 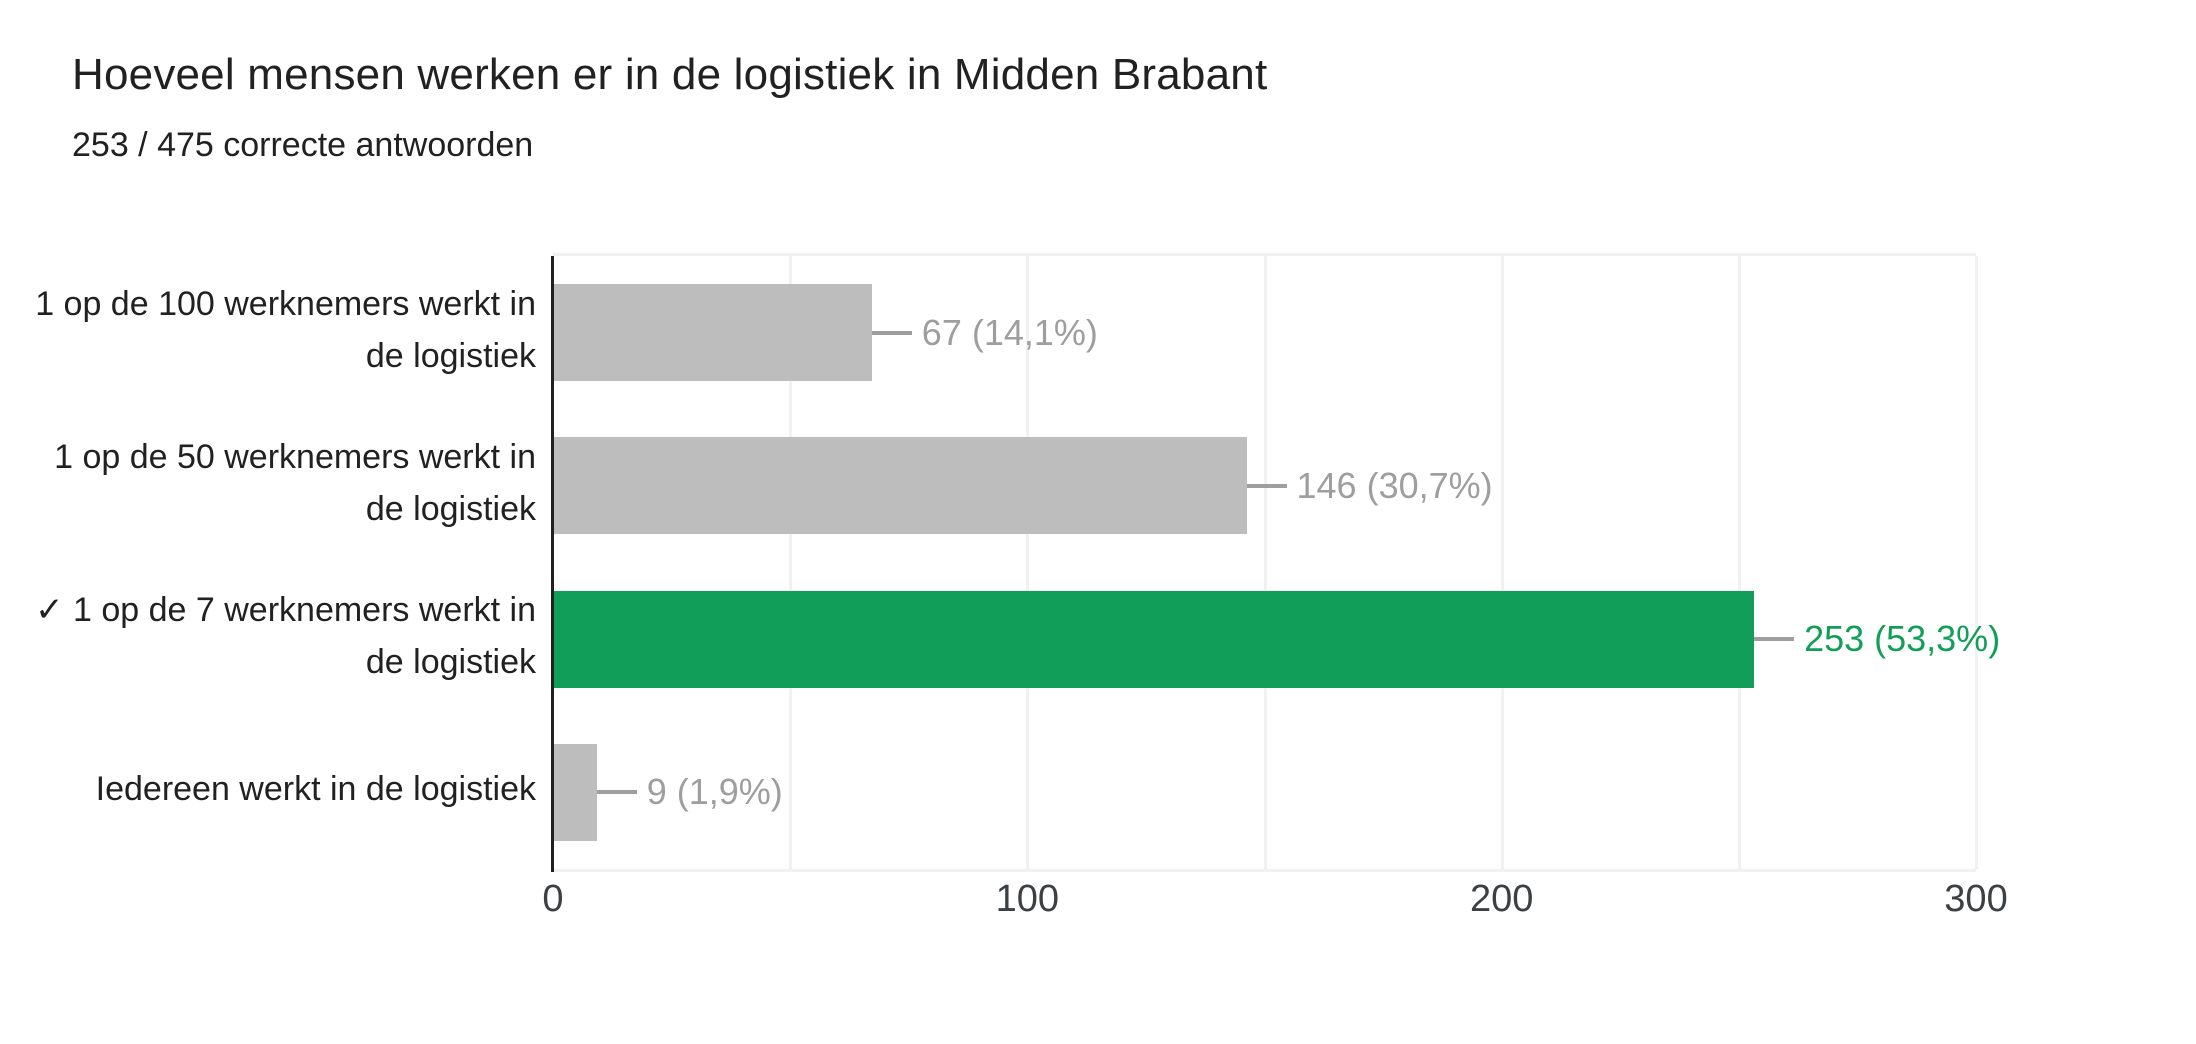 What do you see at coordinates (552, 564) in the screenshot?
I see `y-axis-line` at bounding box center [552, 564].